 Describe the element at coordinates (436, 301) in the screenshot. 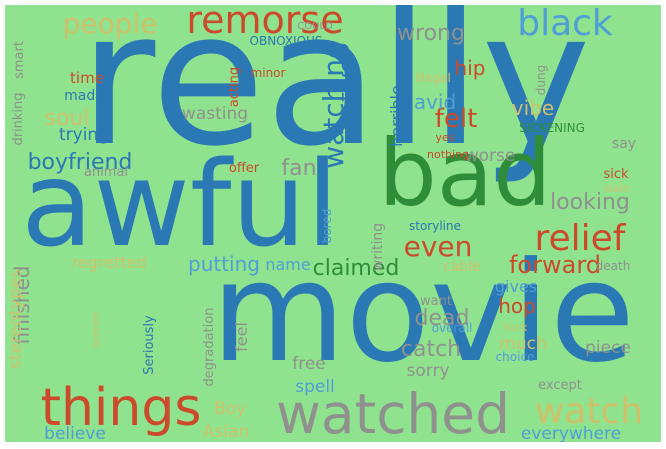

I see `cloud-word-want: want` at that location.